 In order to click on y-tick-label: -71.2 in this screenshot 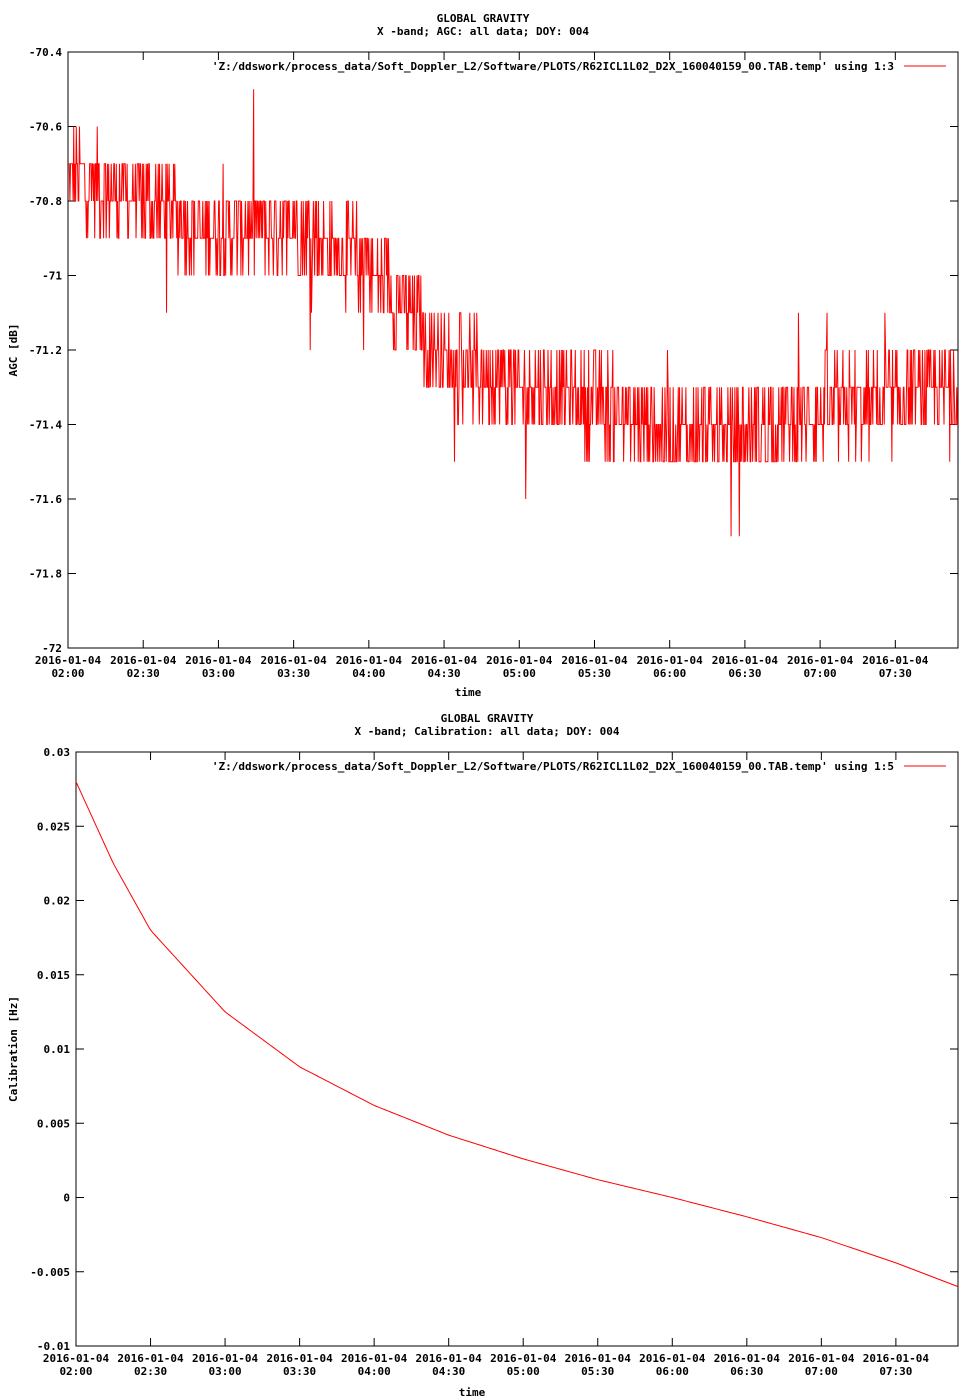, I will do `click(45, 350)`.